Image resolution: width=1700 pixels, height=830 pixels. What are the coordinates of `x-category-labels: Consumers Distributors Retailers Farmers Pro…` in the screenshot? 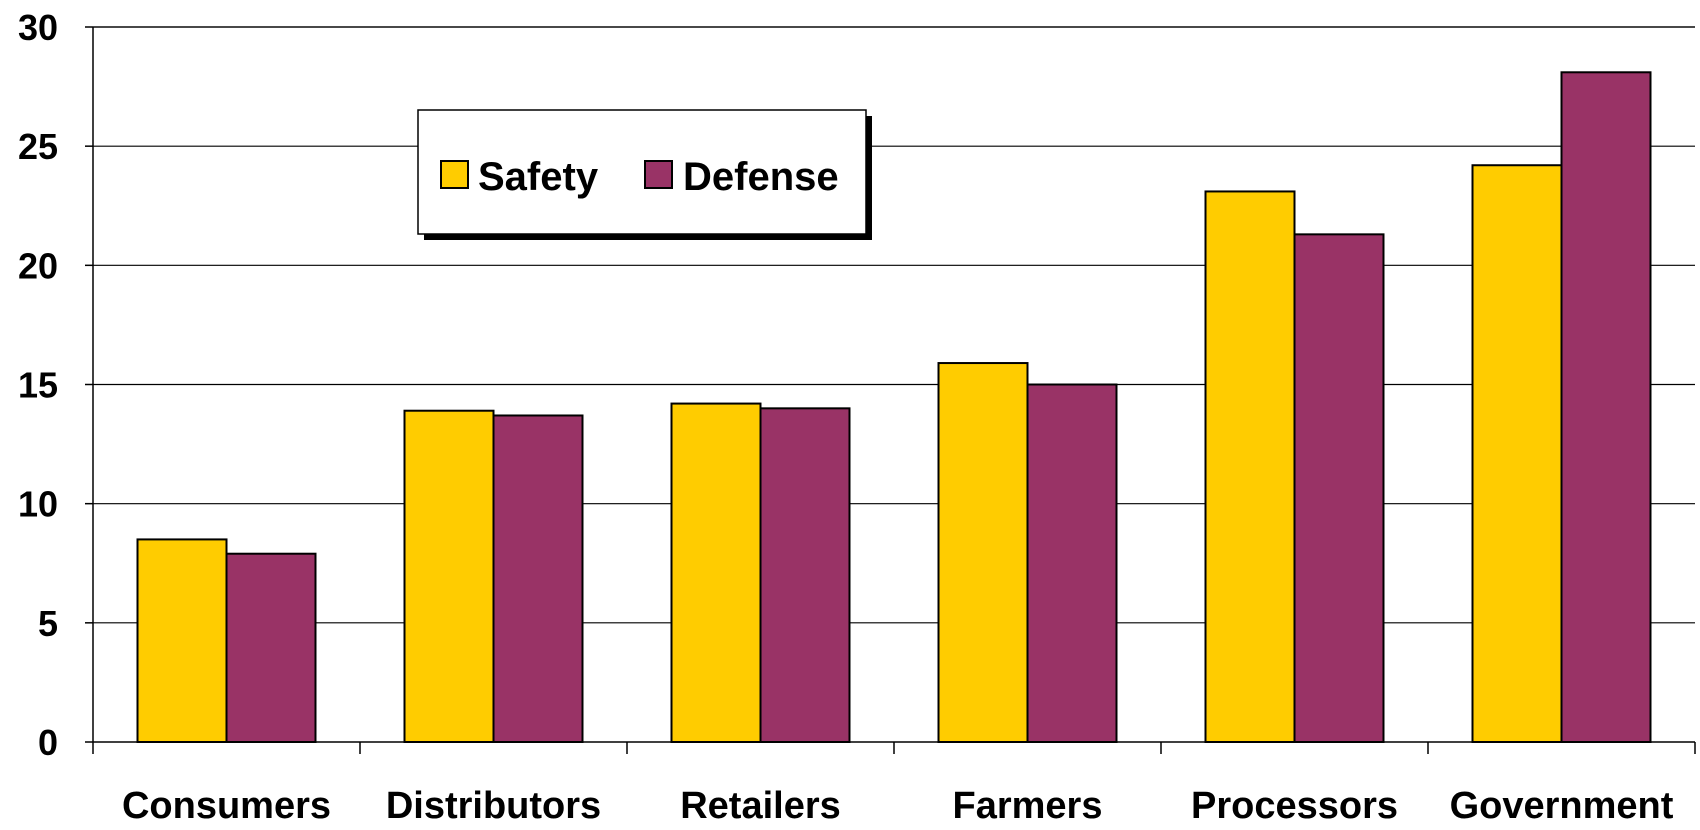 It's located at (898, 806).